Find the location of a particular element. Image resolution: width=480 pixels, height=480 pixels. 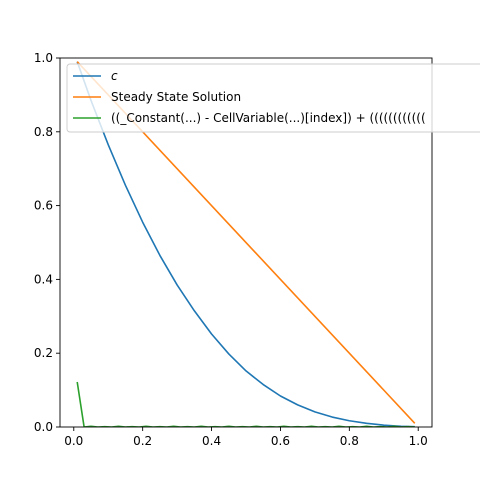

legend-label-1: Steady State Solution is located at coordinates (176, 97).